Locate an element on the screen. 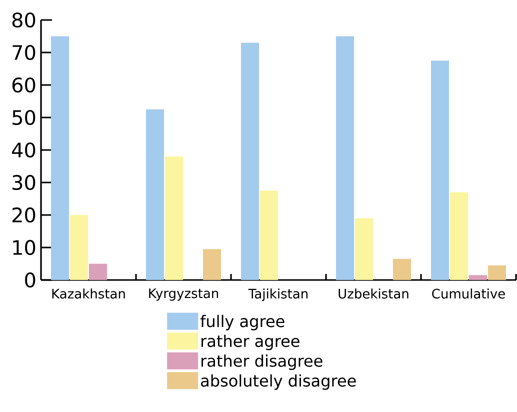 This screenshot has height=412, width=517. y-tick-label: 0 is located at coordinates (30, 280).